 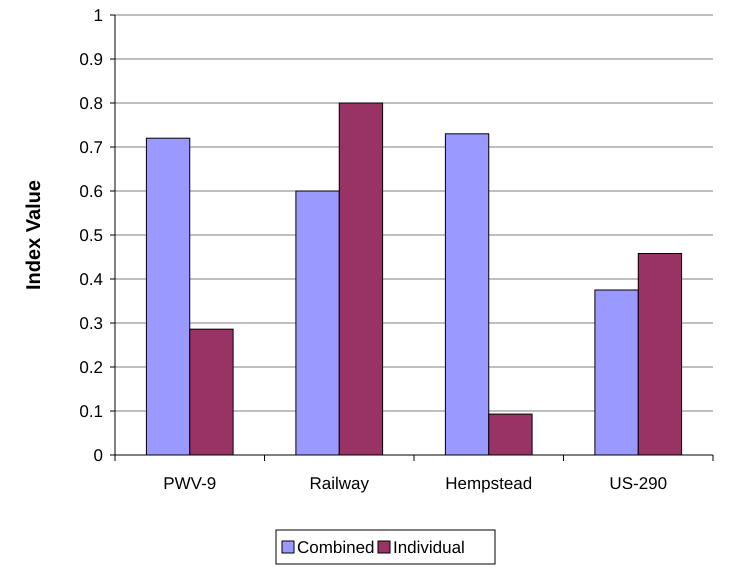 What do you see at coordinates (335, 547) in the screenshot?
I see `legend-label: Combined` at bounding box center [335, 547].